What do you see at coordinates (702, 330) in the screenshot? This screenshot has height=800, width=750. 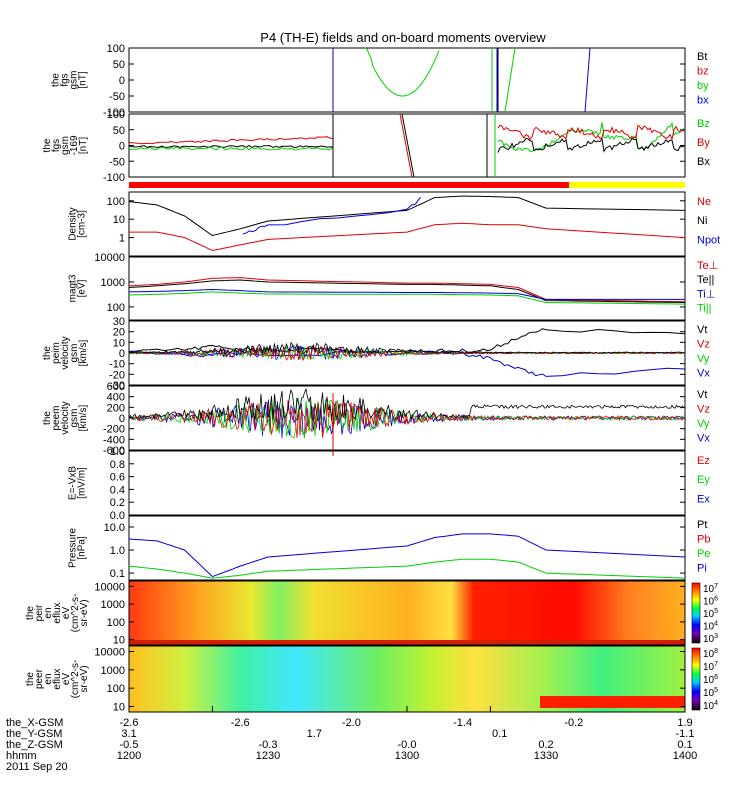 I see `legend-peimvel-0: Vt` at bounding box center [702, 330].